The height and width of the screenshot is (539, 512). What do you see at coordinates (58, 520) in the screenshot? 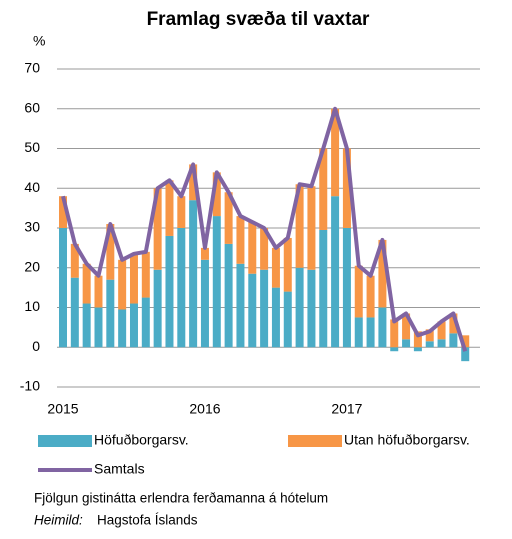
I see `source-label: Heimild:` at bounding box center [58, 520].